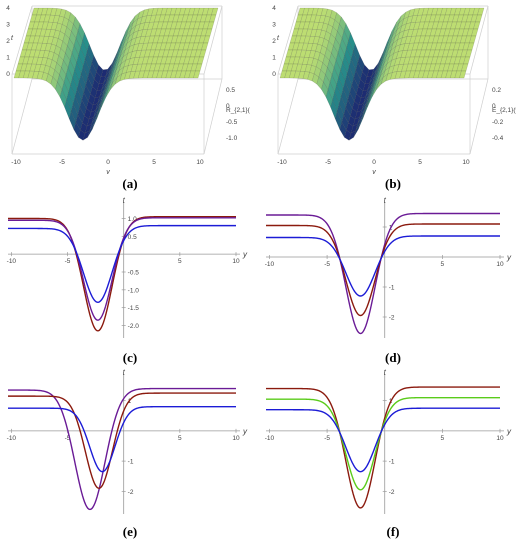 Image resolution: width=521 pixels, height=550 pixels. I want to click on y-tick-label: -1.5, so click(134, 308).